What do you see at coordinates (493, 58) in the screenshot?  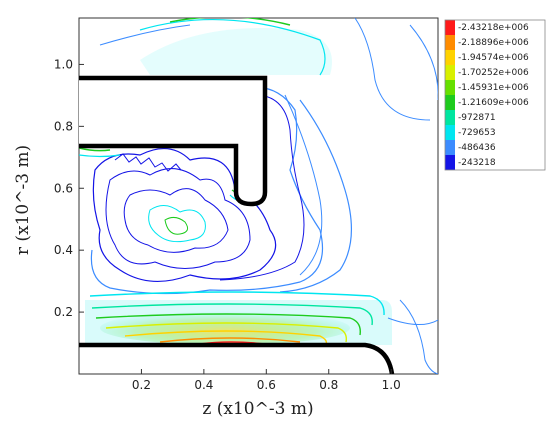 I see `legend-label: -1.94574e+006` at bounding box center [493, 58].